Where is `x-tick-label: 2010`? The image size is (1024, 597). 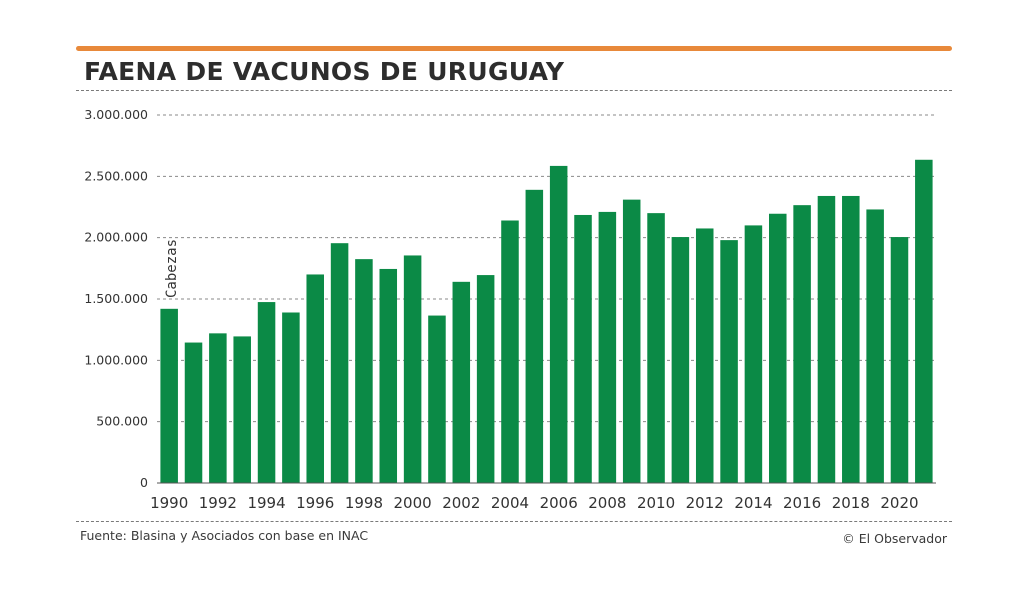 x-tick-label: 2010 is located at coordinates (656, 503).